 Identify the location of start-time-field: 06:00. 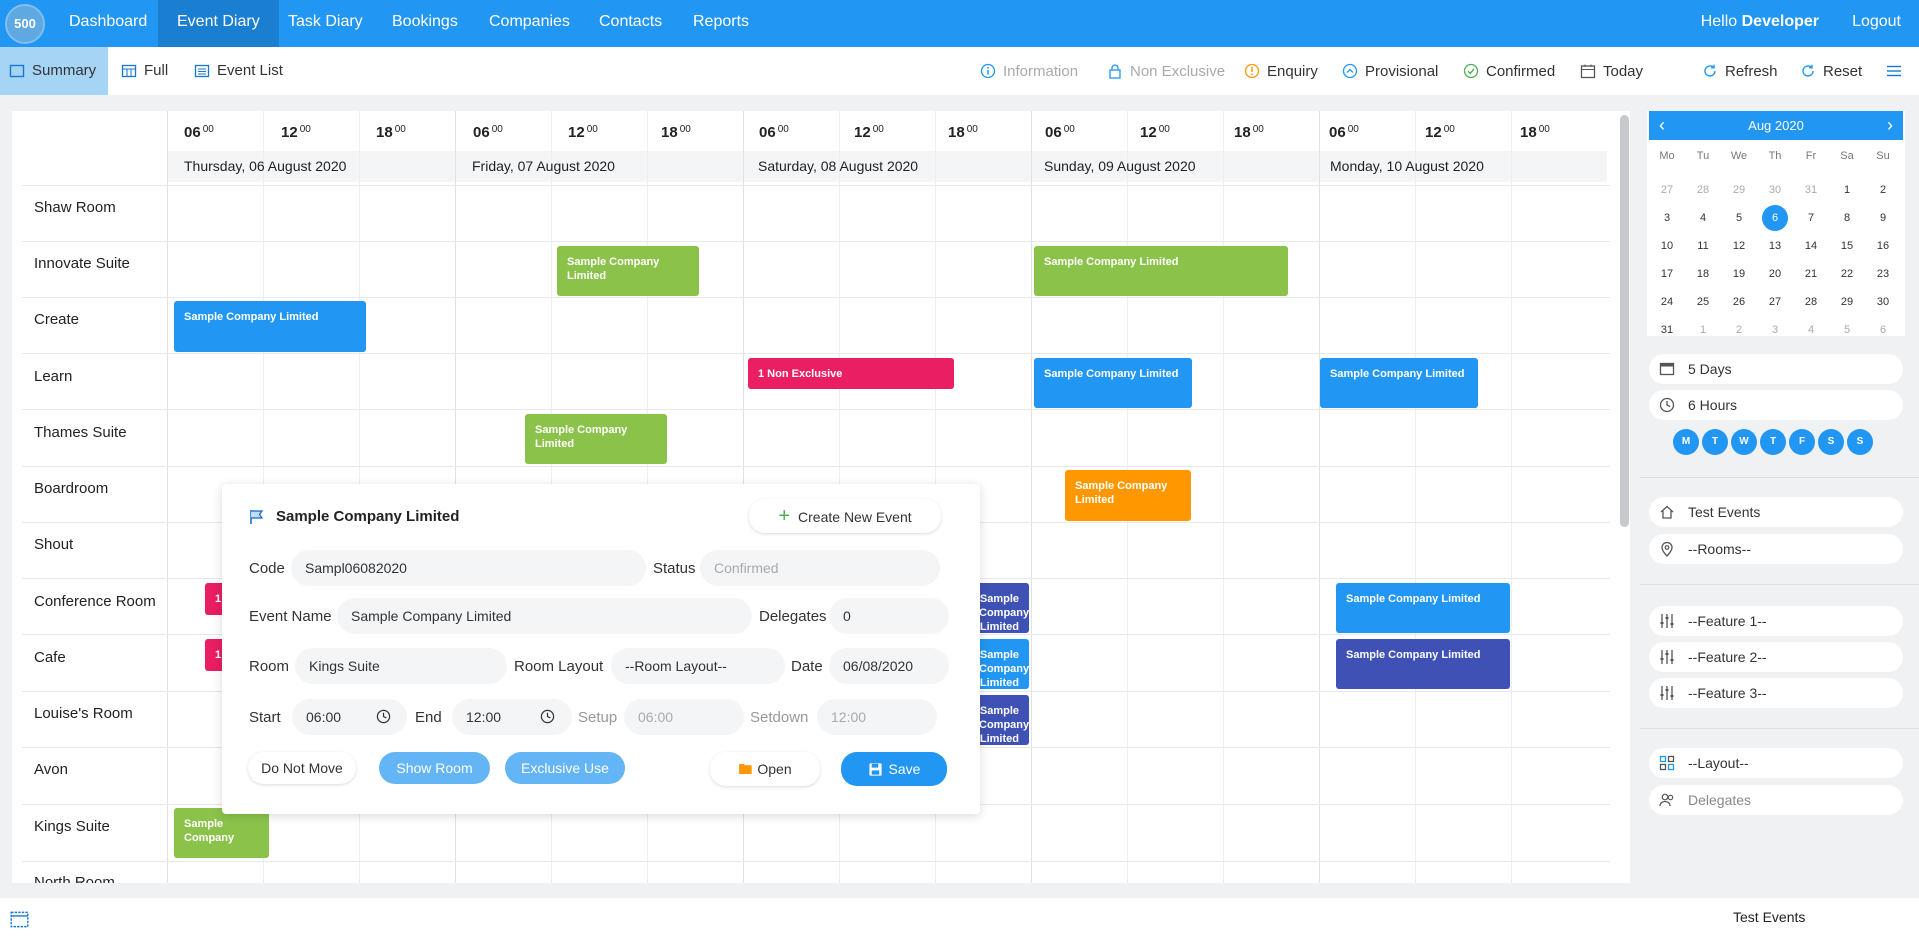
(349, 717).